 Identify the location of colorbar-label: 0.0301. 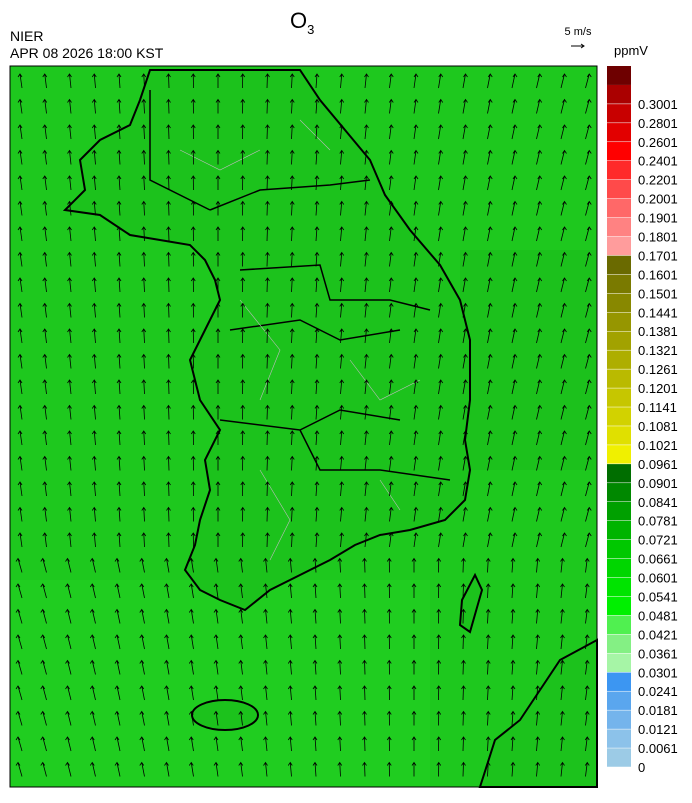
(658, 672).